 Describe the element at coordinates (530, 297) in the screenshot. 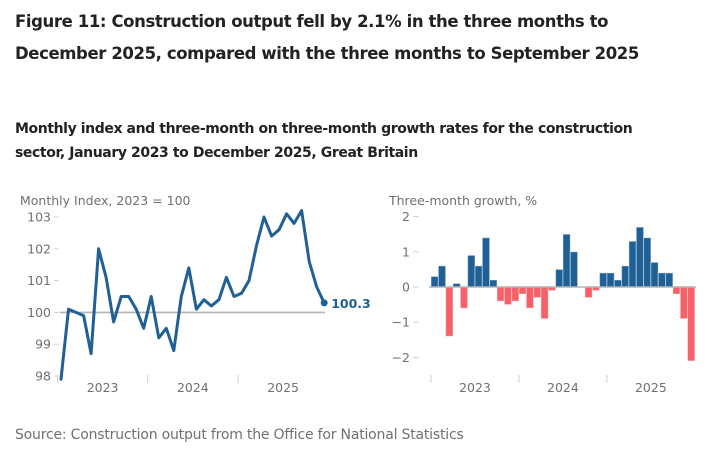

I see `bar-feb-2024` at that location.